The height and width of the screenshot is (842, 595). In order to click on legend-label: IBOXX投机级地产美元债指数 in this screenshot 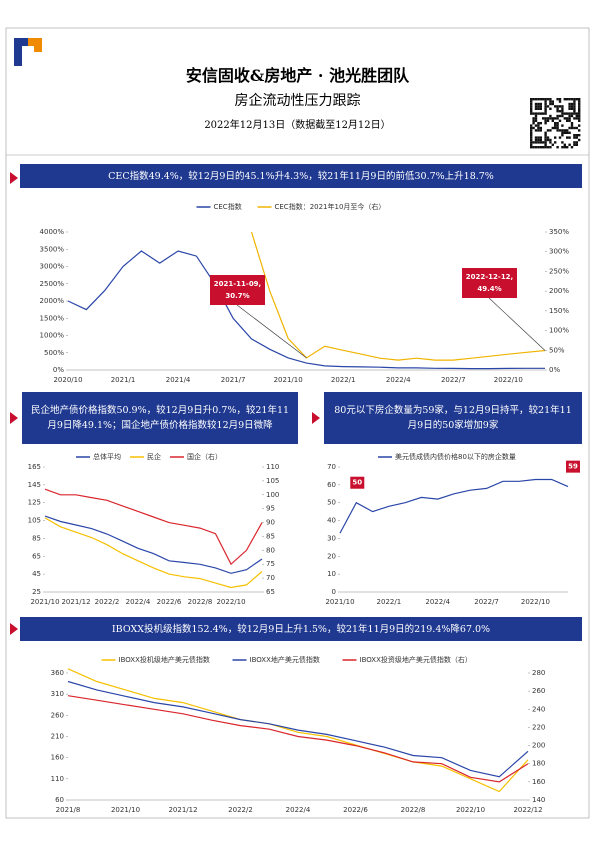, I will do `click(164, 659)`.